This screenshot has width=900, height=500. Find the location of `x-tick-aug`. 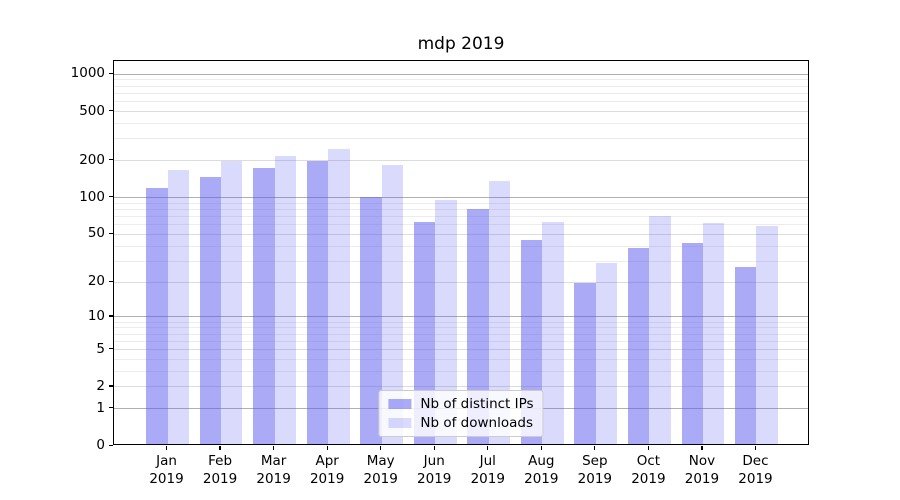

x-tick-aug is located at coordinates (541, 448).